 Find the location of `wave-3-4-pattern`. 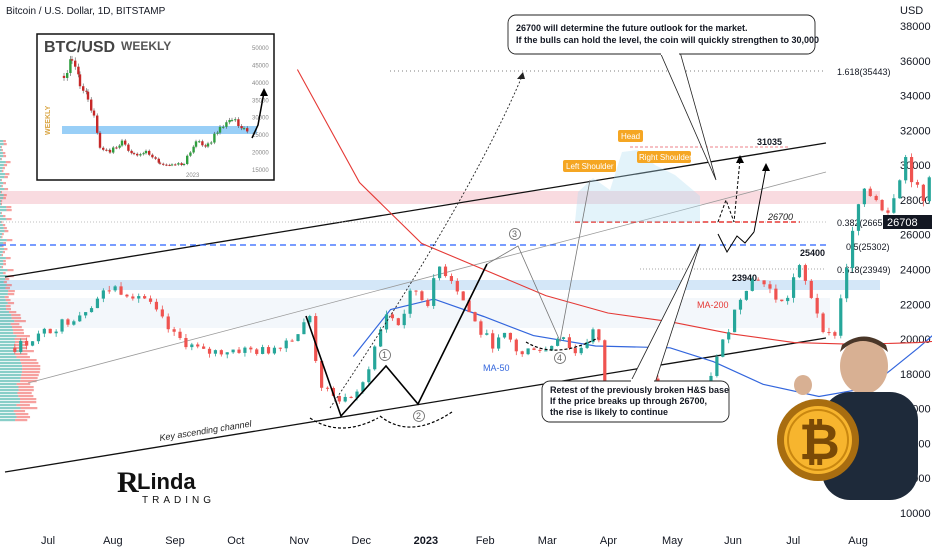

wave-3-4-pattern is located at coordinates (538, 261).